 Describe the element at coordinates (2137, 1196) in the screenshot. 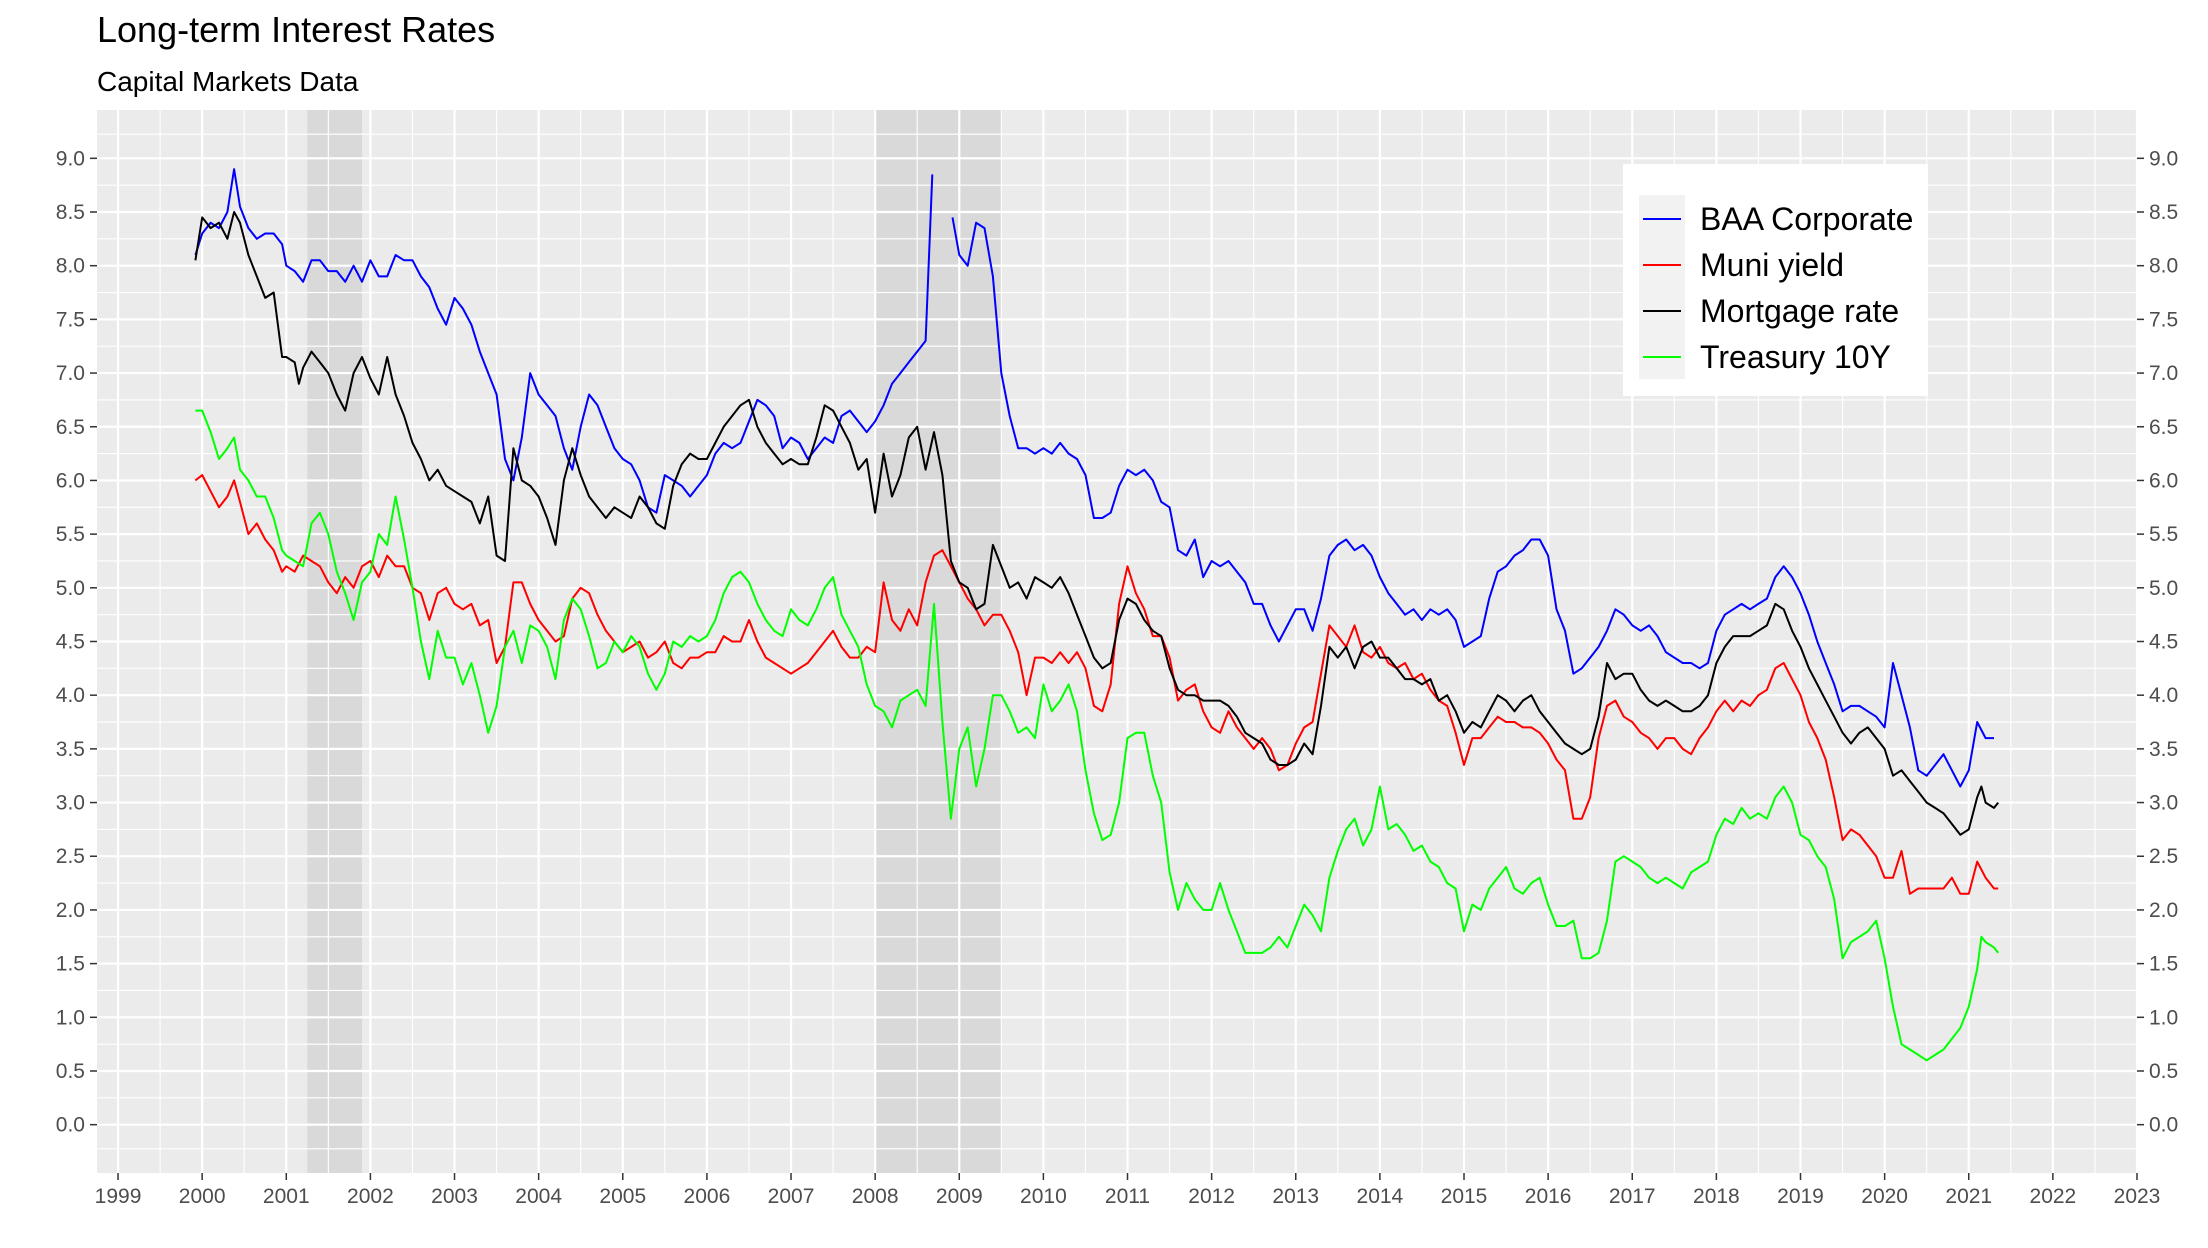

I see `x-tick-label: 2023` at that location.